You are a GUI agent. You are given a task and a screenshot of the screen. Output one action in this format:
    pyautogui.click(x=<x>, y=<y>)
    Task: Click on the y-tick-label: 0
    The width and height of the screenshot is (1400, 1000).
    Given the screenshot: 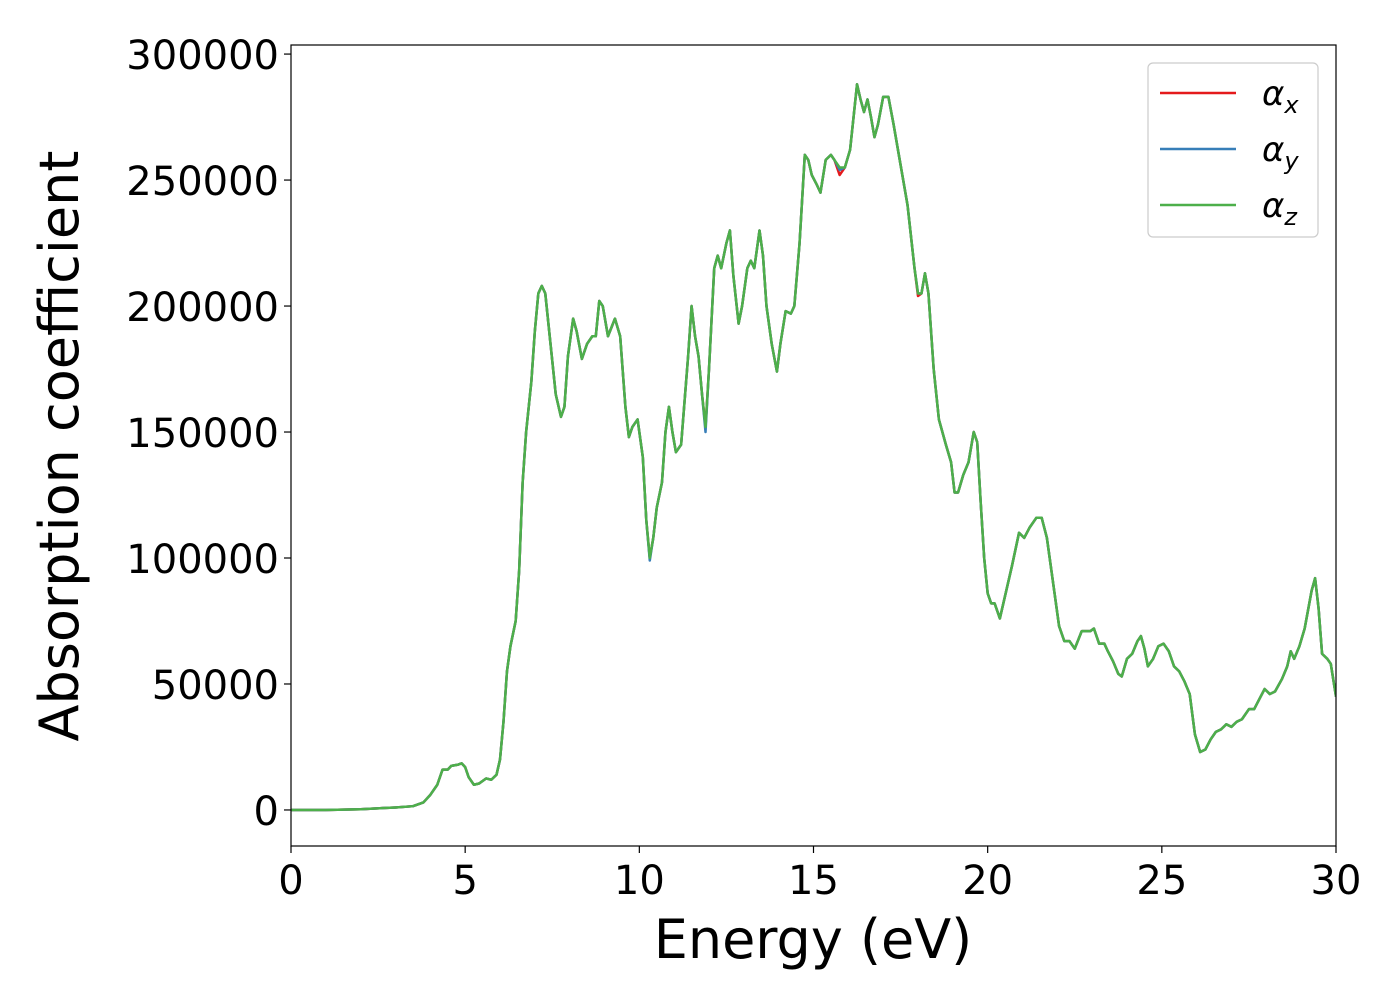 What is the action you would take?
    pyautogui.click(x=266, y=812)
    